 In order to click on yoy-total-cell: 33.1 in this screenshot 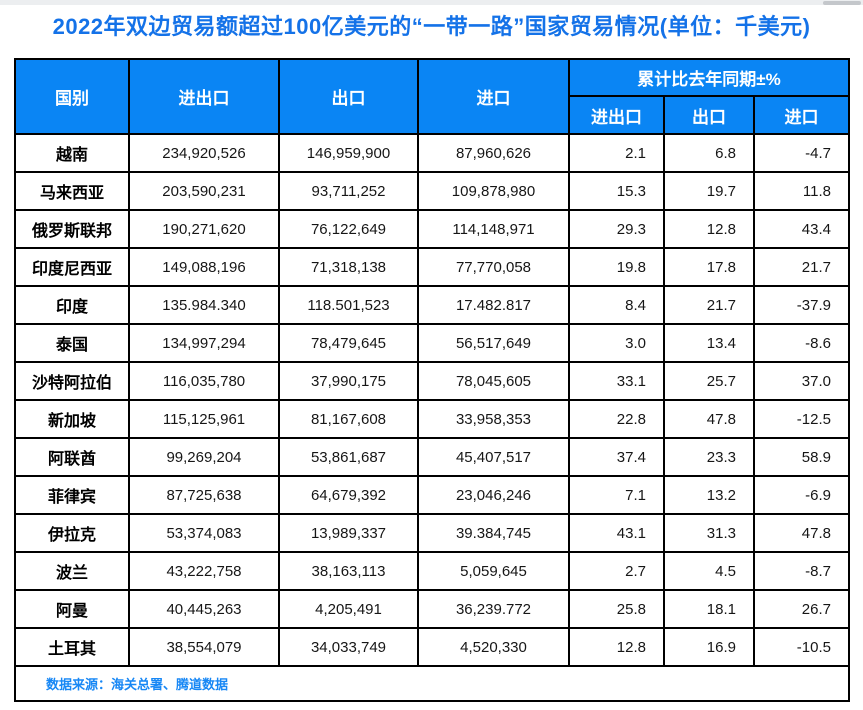, I will do `click(616, 381)`.